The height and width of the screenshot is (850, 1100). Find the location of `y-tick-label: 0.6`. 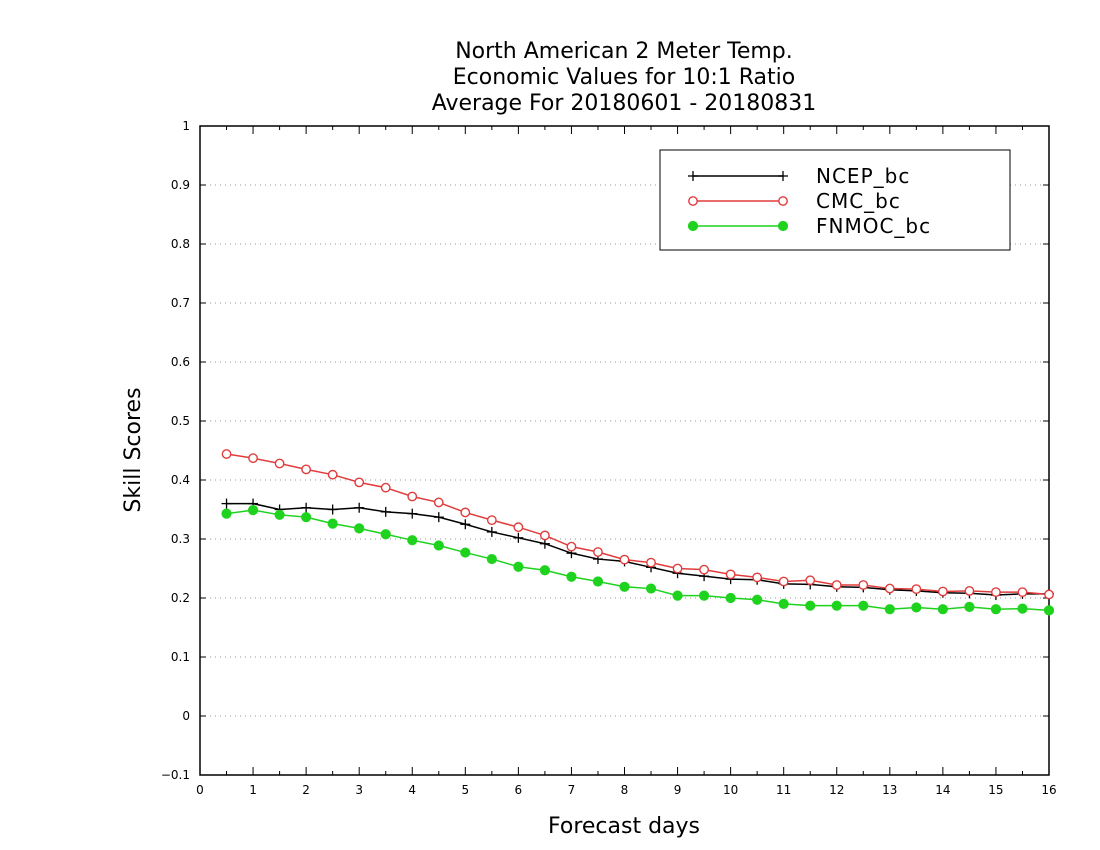

y-tick-label: 0.6 is located at coordinates (180, 362).